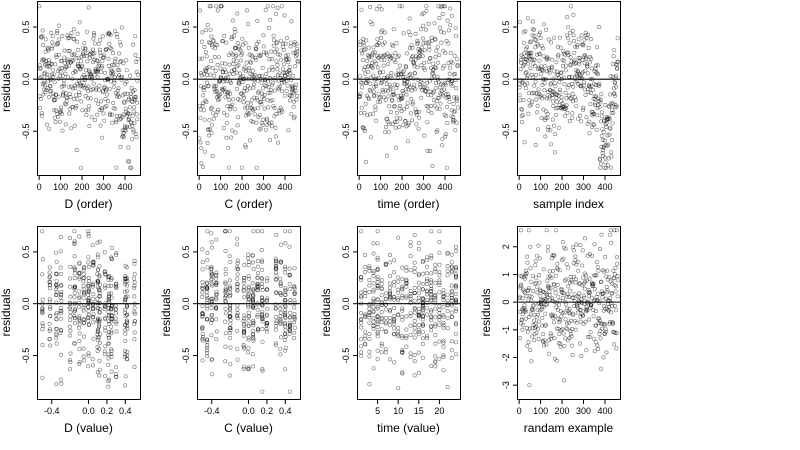 This screenshot has height=450, width=800. I want to click on x-tick-label: 100, so click(380, 187).